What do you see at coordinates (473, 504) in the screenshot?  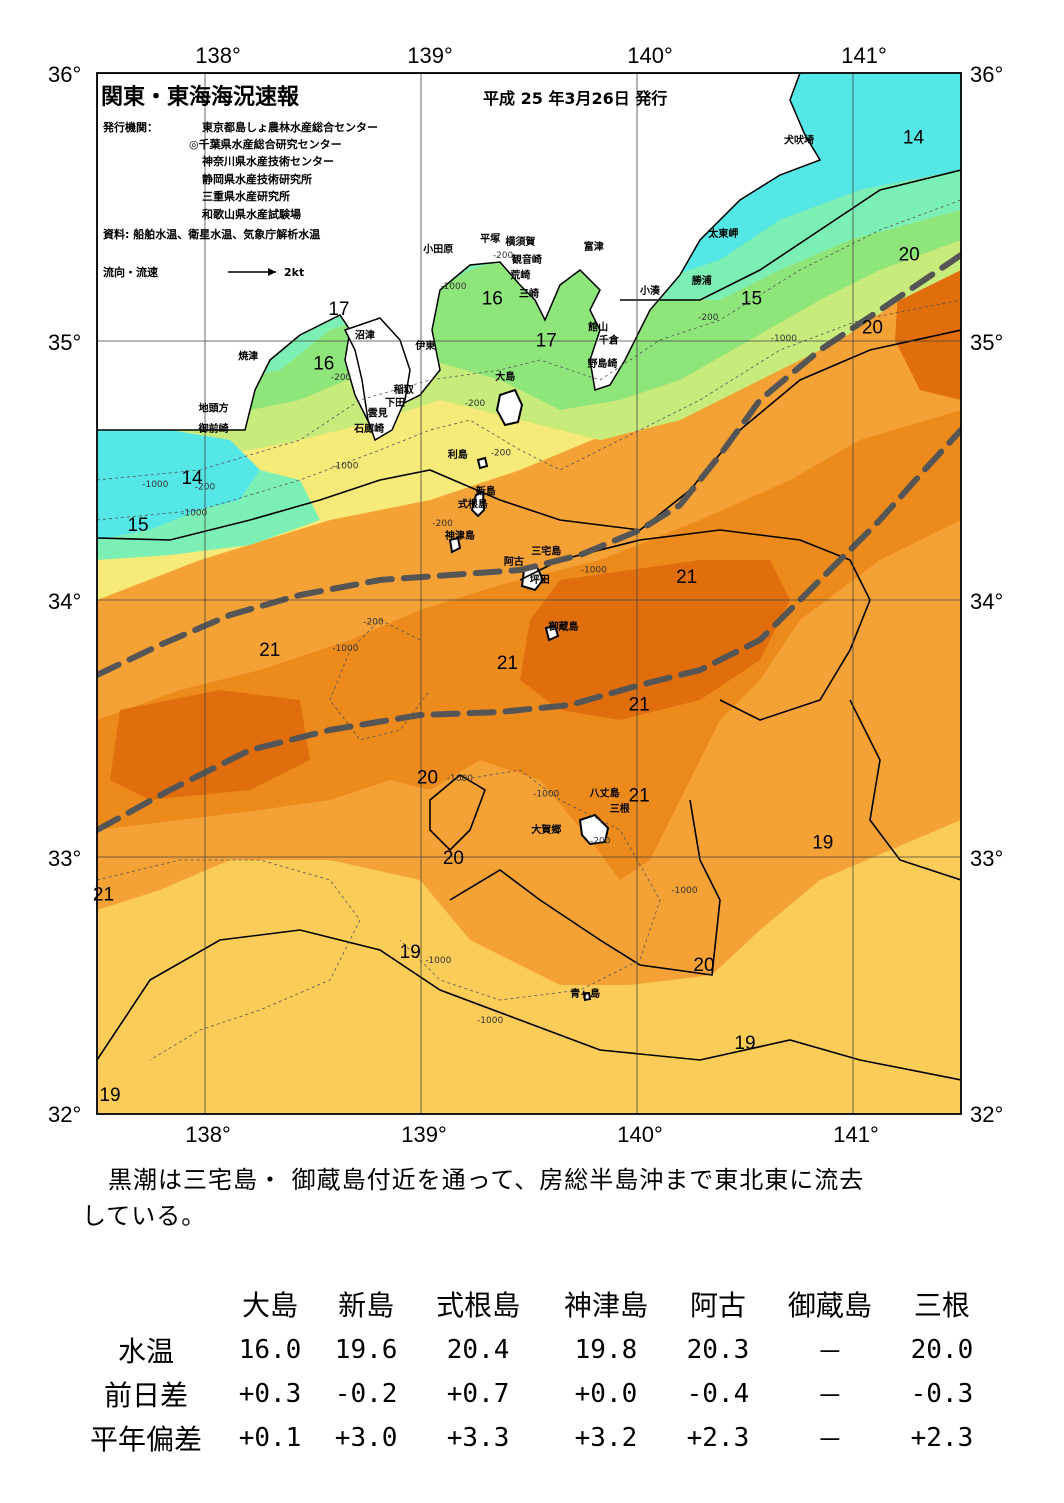 I see `place-label: 式根島` at bounding box center [473, 504].